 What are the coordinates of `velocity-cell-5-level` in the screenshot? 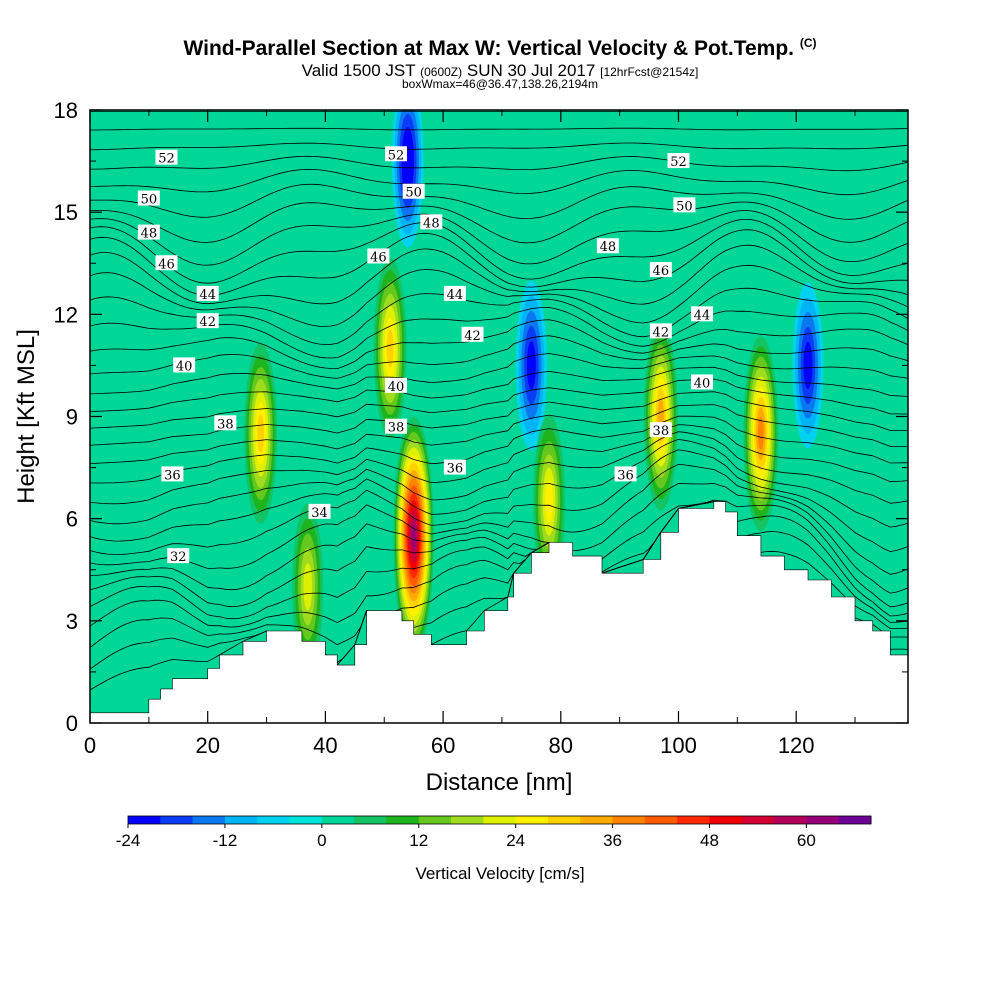 It's located at (531, 365).